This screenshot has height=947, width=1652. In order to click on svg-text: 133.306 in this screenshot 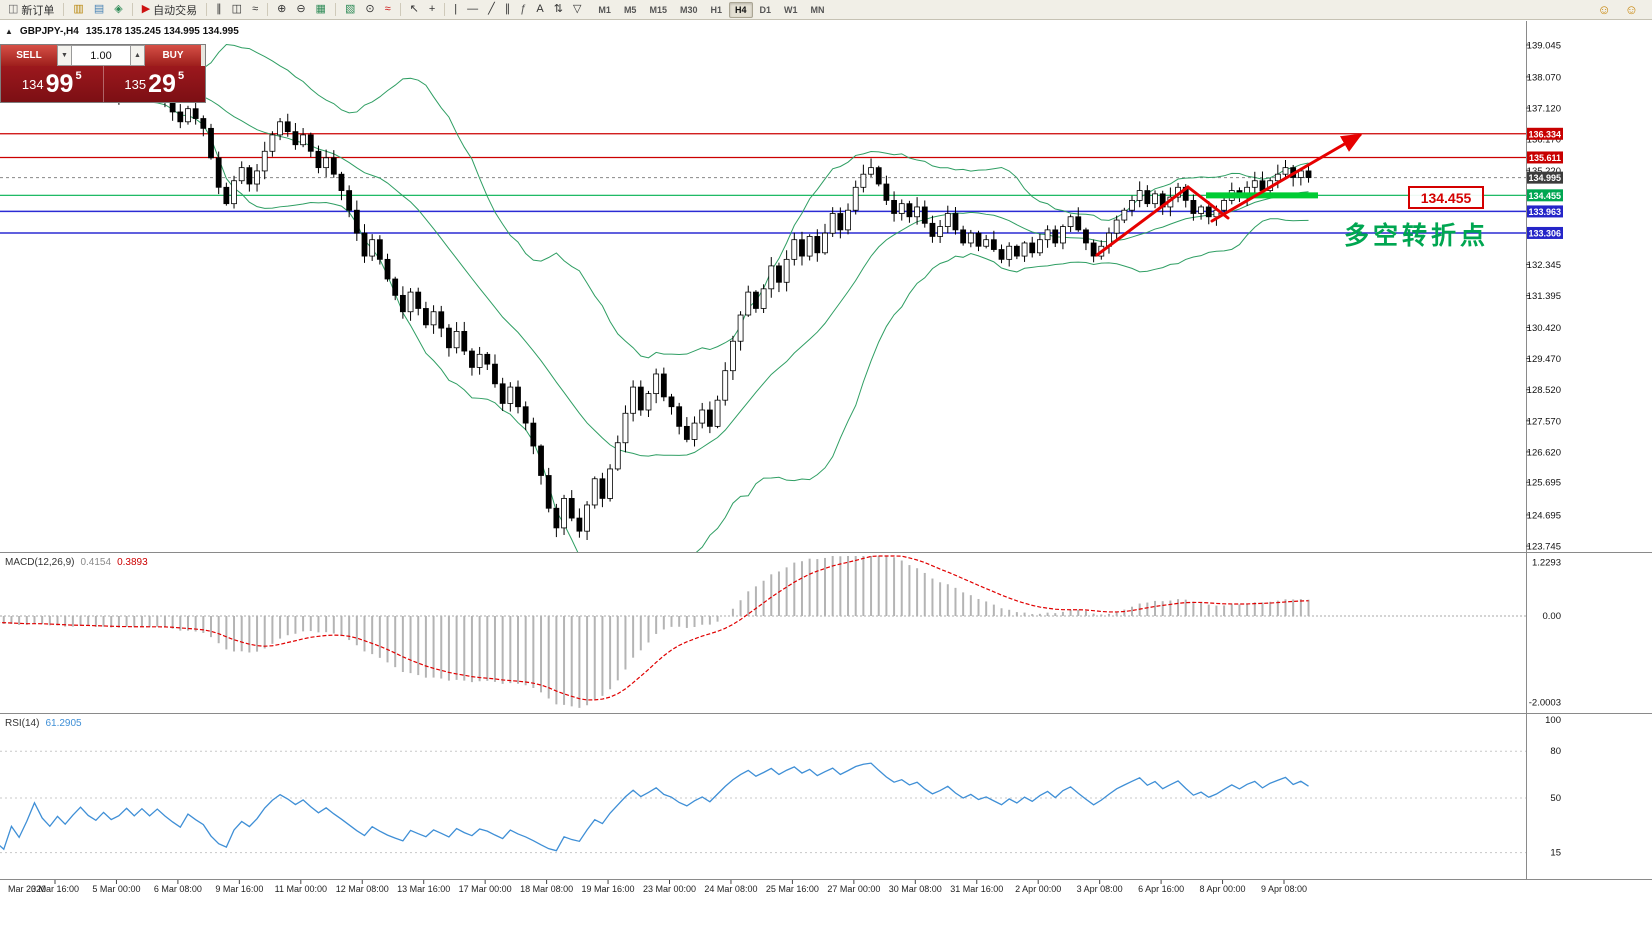, I will do `click(1544, 233)`.